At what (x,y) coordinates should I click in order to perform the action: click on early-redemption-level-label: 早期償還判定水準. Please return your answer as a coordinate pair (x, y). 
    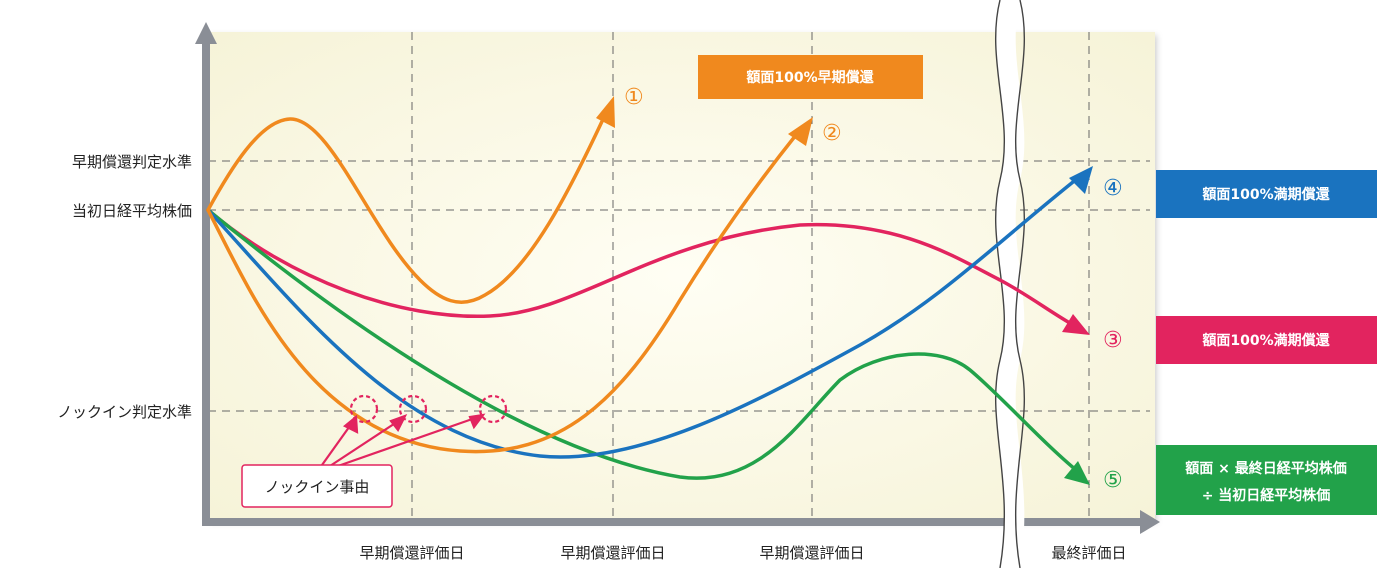
    Looking at the image, I should click on (132, 162).